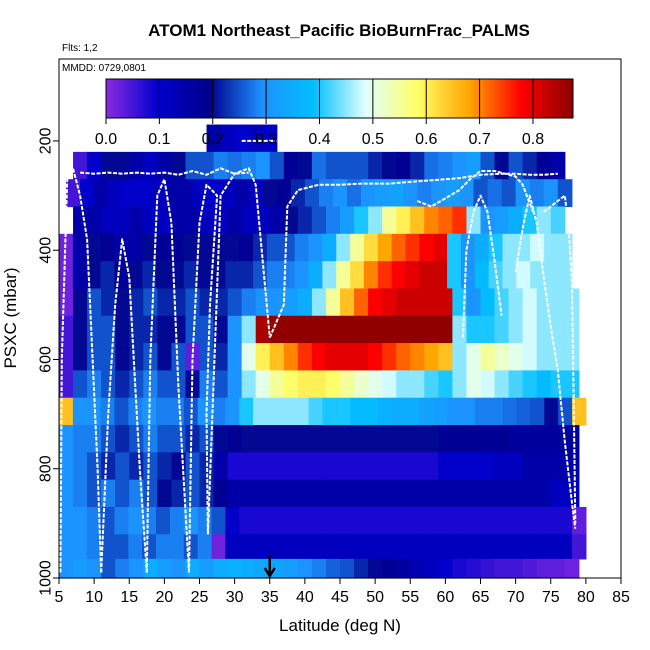 This screenshot has width=650, height=650. What do you see at coordinates (238, 351) in the screenshot?
I see `flight-profile-line` at bounding box center [238, 351].